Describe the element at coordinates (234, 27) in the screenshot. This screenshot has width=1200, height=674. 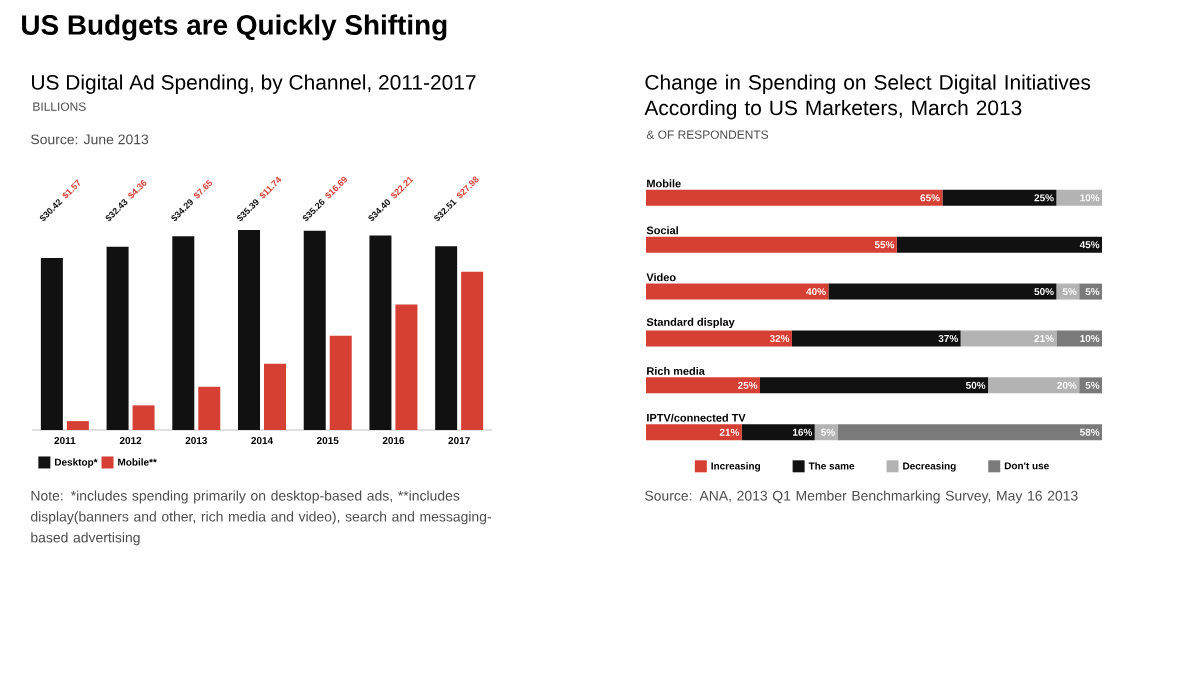
I see `text: US Budgets are Quickly Shifting` at that location.